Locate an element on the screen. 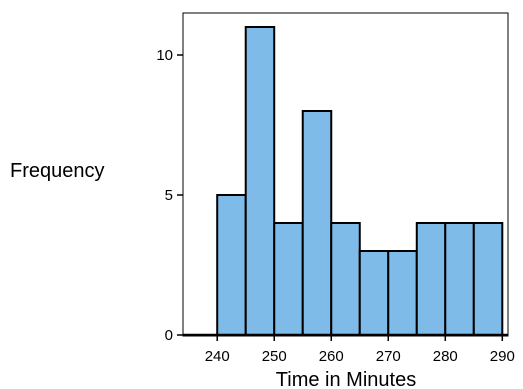 This screenshot has height=389, width=523. y-tick-label-1: 5 is located at coordinates (169, 195).